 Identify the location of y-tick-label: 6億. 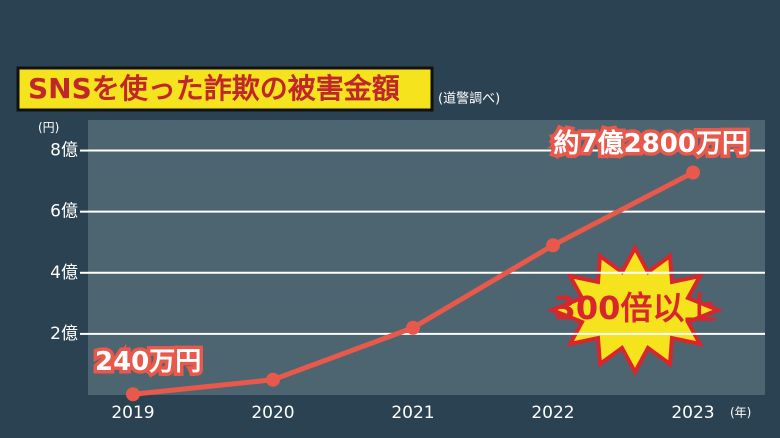
(64, 212).